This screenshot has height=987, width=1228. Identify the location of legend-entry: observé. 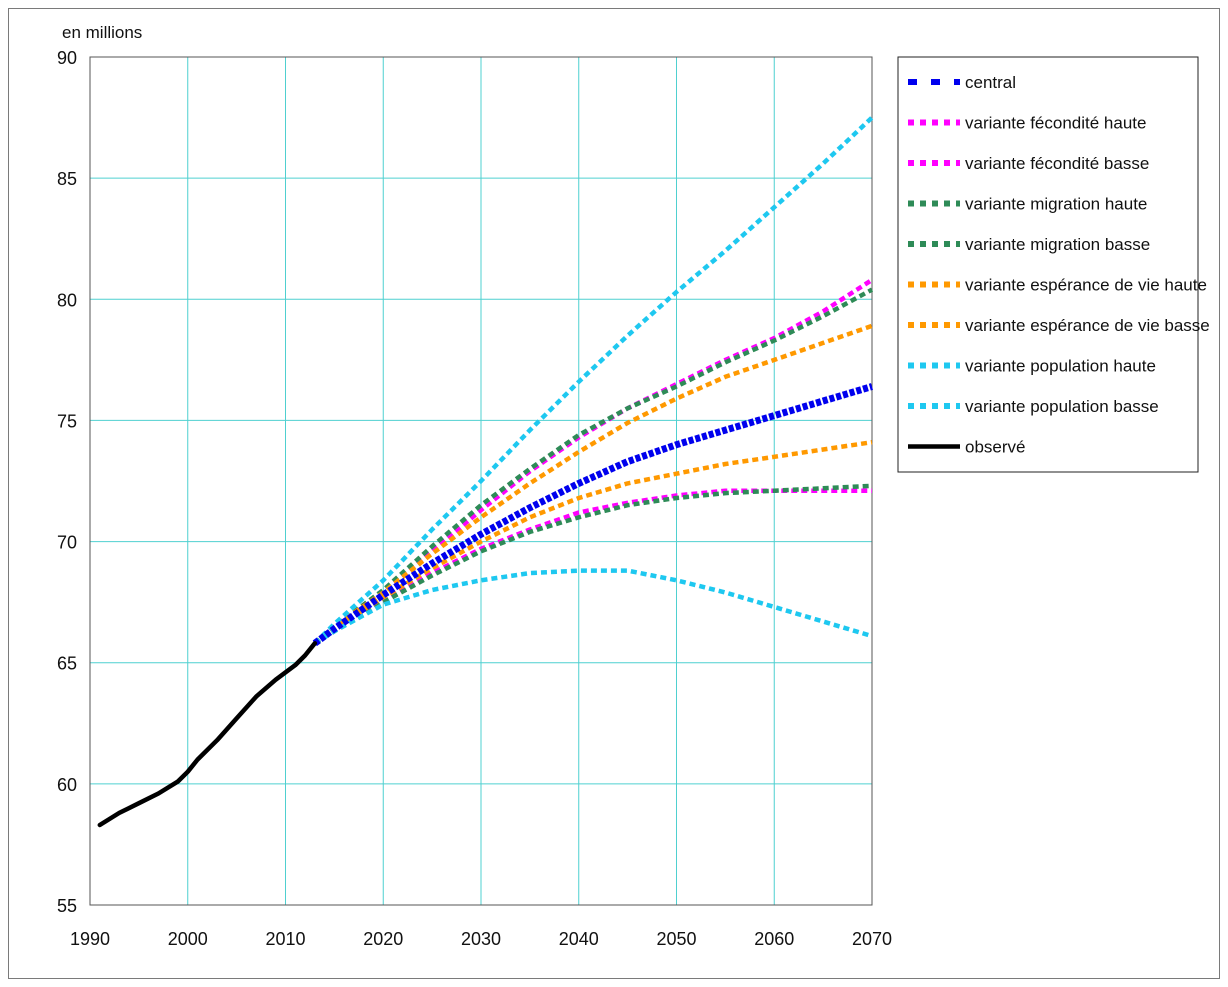
(995, 447).